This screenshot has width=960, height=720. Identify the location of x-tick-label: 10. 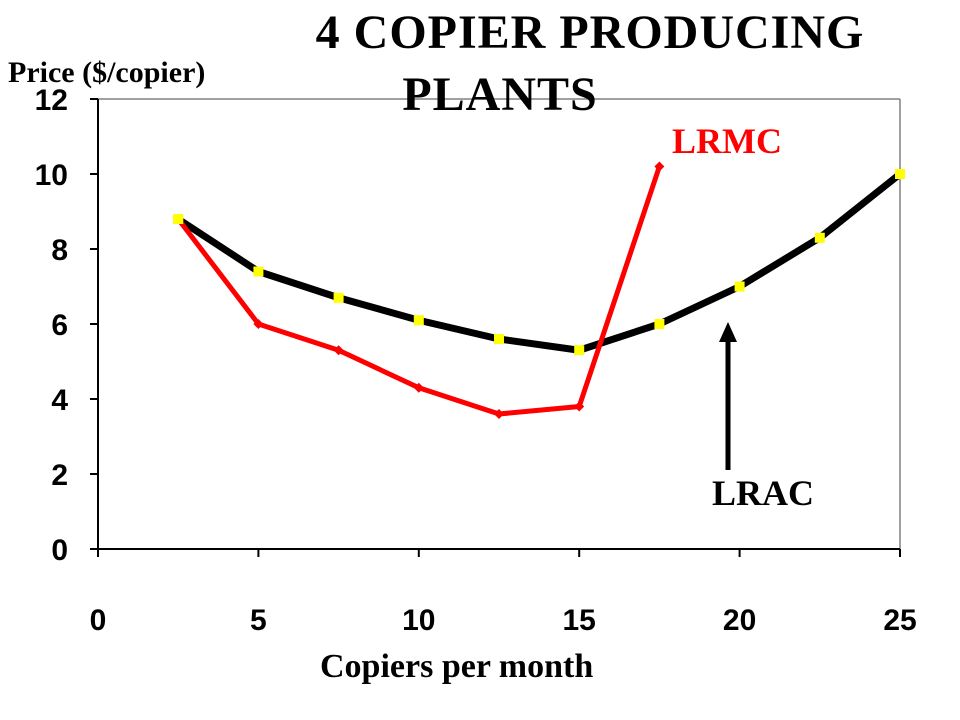
(418, 620).